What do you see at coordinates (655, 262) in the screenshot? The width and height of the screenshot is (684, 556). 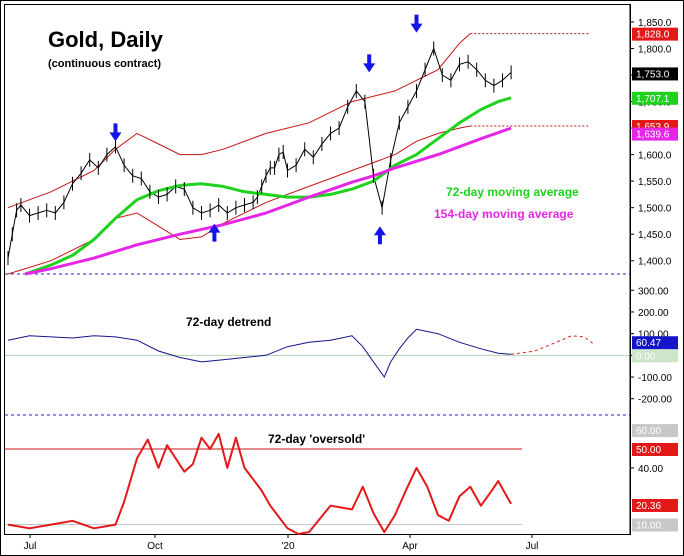 I see `price-ytick-label: 1,400.0` at bounding box center [655, 262].